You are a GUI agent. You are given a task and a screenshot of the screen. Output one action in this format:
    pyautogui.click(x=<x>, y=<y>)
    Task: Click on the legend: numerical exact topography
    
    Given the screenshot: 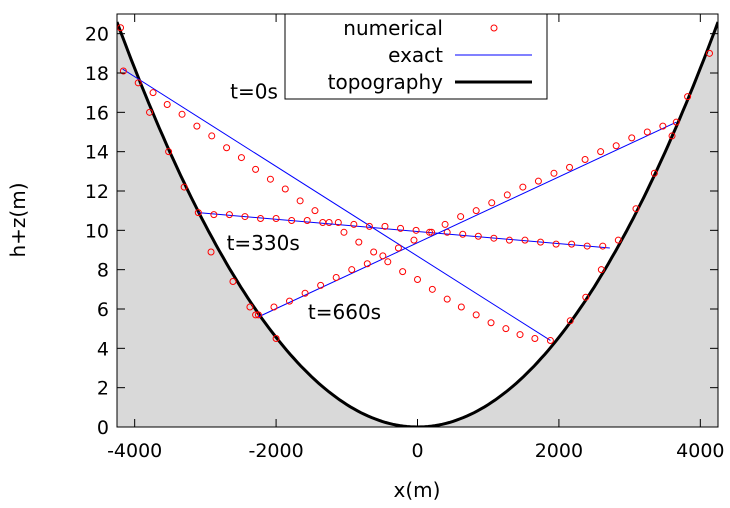 What is the action you would take?
    pyautogui.click(x=416, y=56)
    